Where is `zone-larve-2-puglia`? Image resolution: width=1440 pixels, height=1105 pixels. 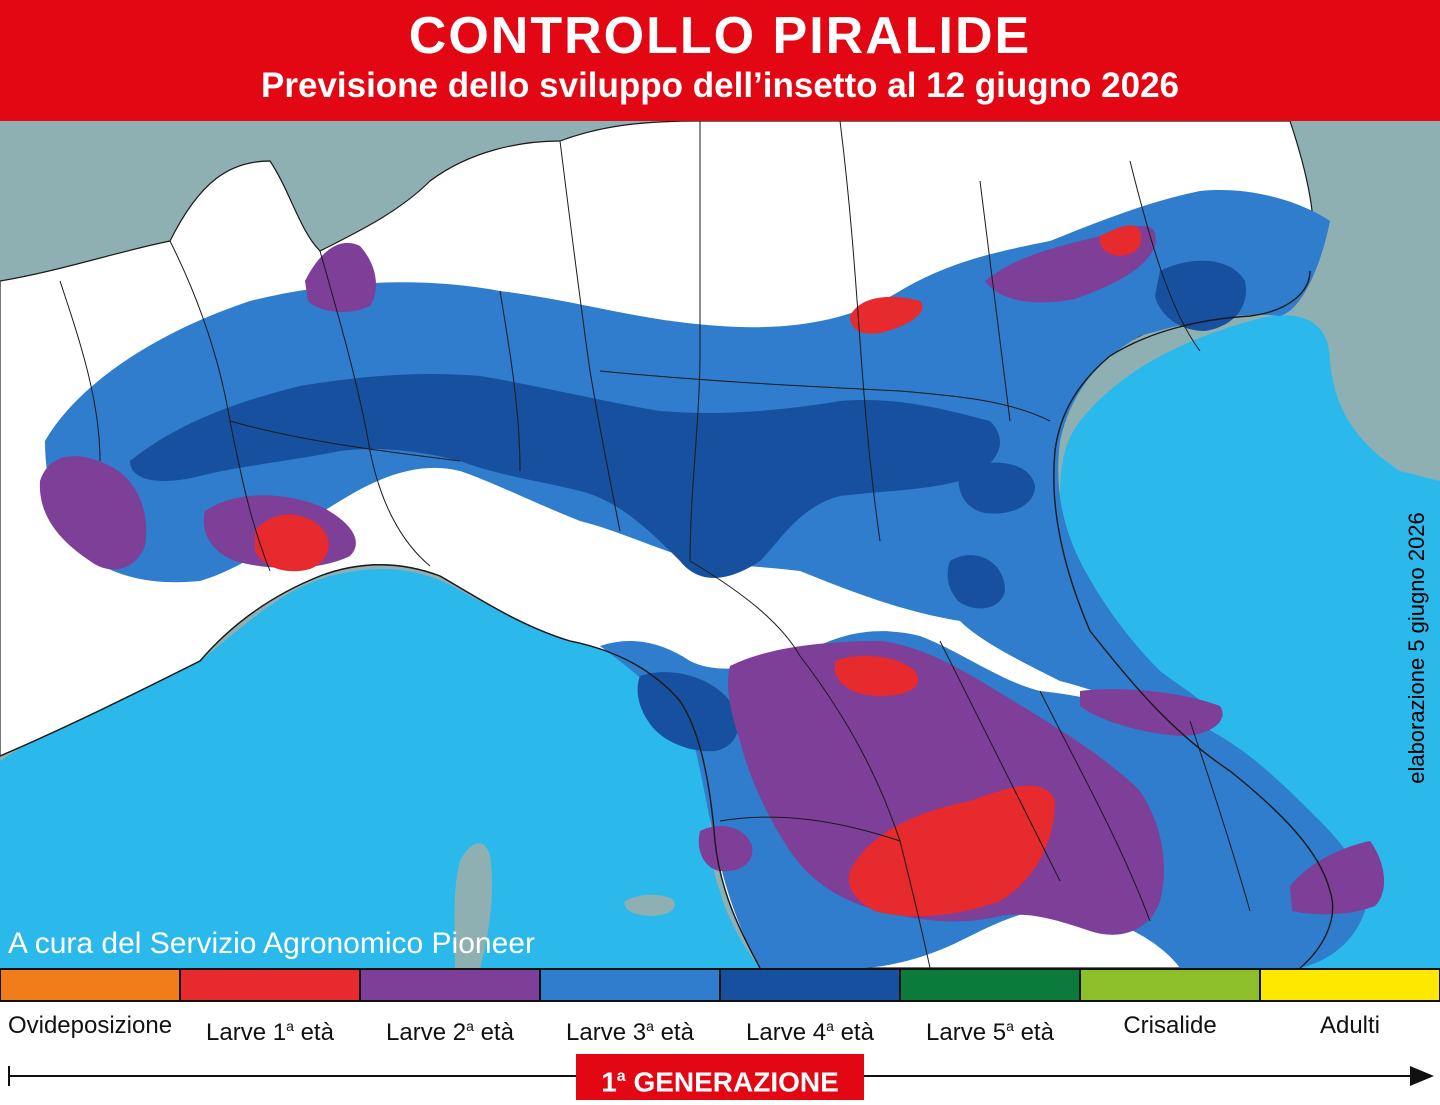 zone-larve-2-puglia is located at coordinates (1337, 878).